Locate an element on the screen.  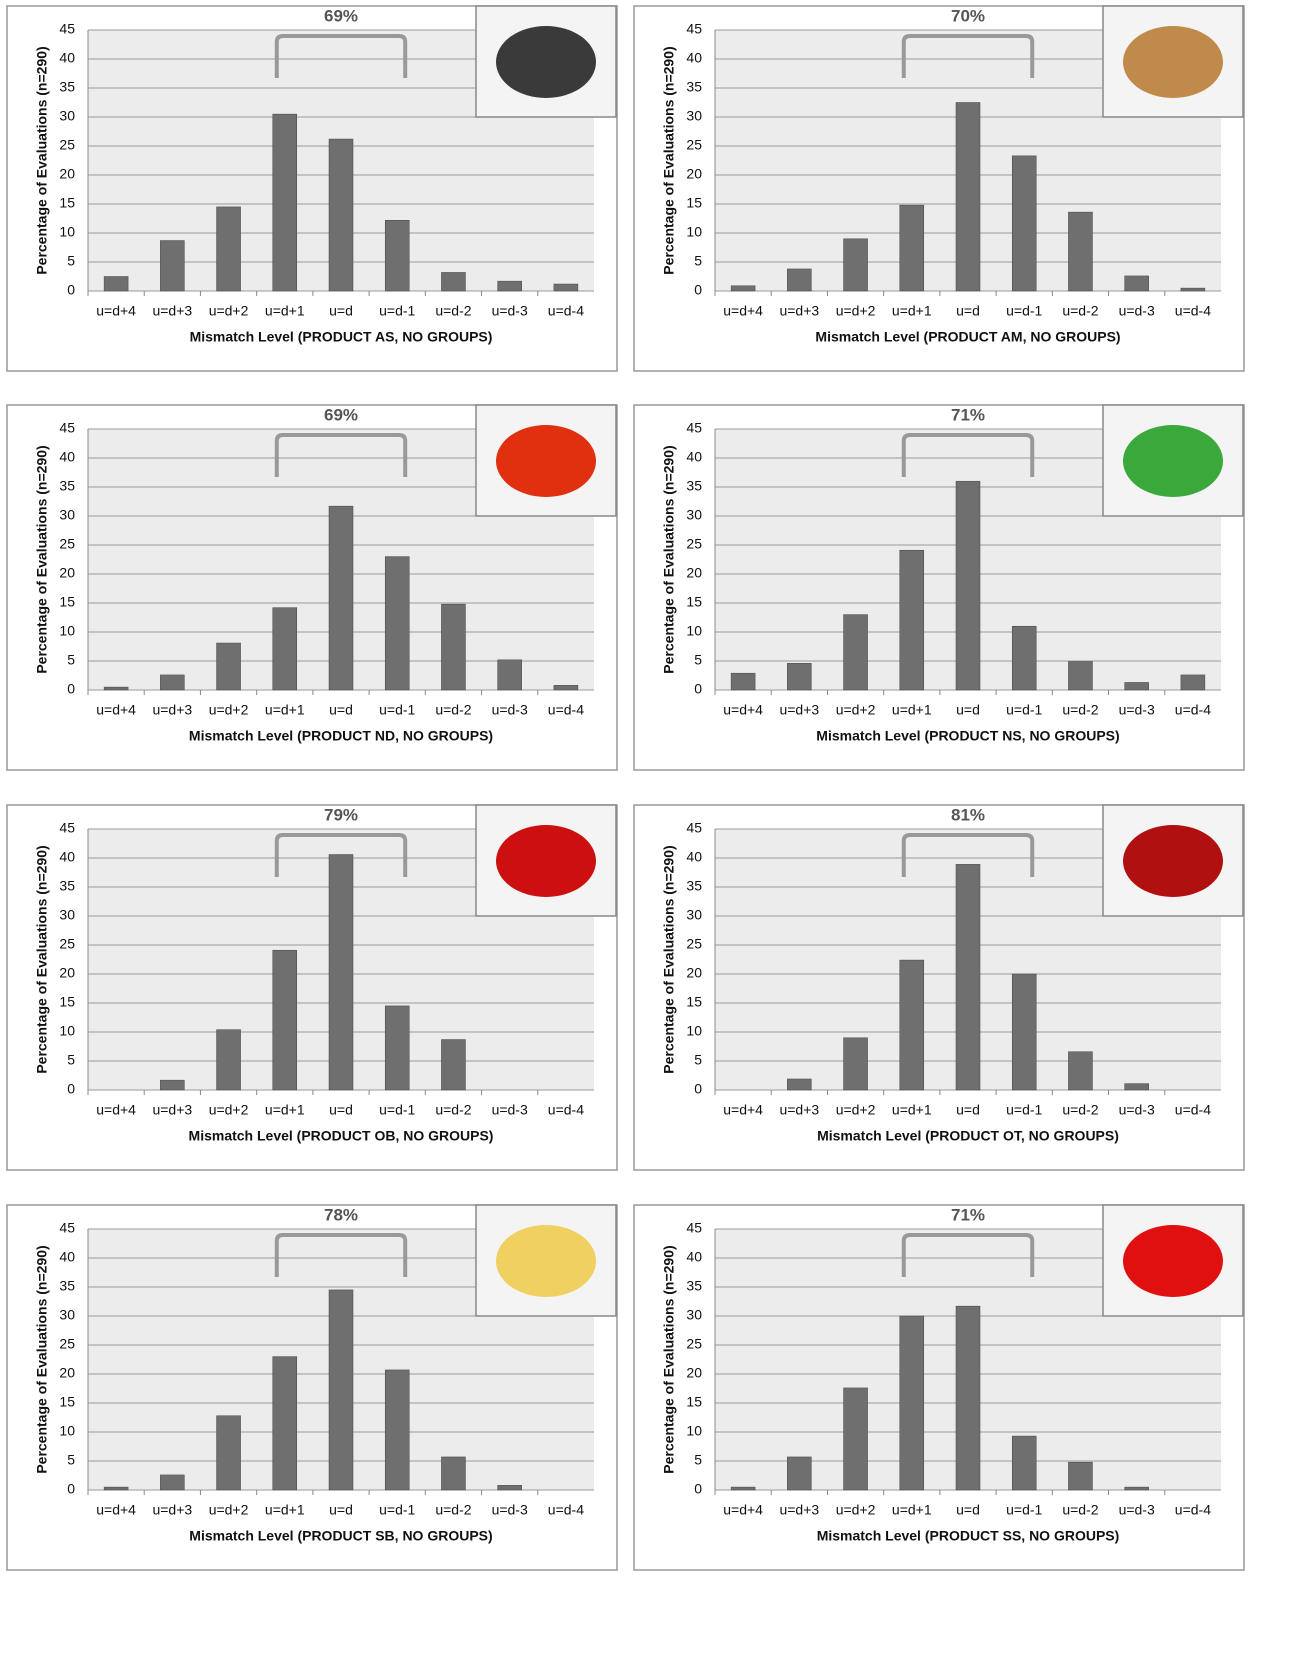
bracket is located at coordinates (341, 56).